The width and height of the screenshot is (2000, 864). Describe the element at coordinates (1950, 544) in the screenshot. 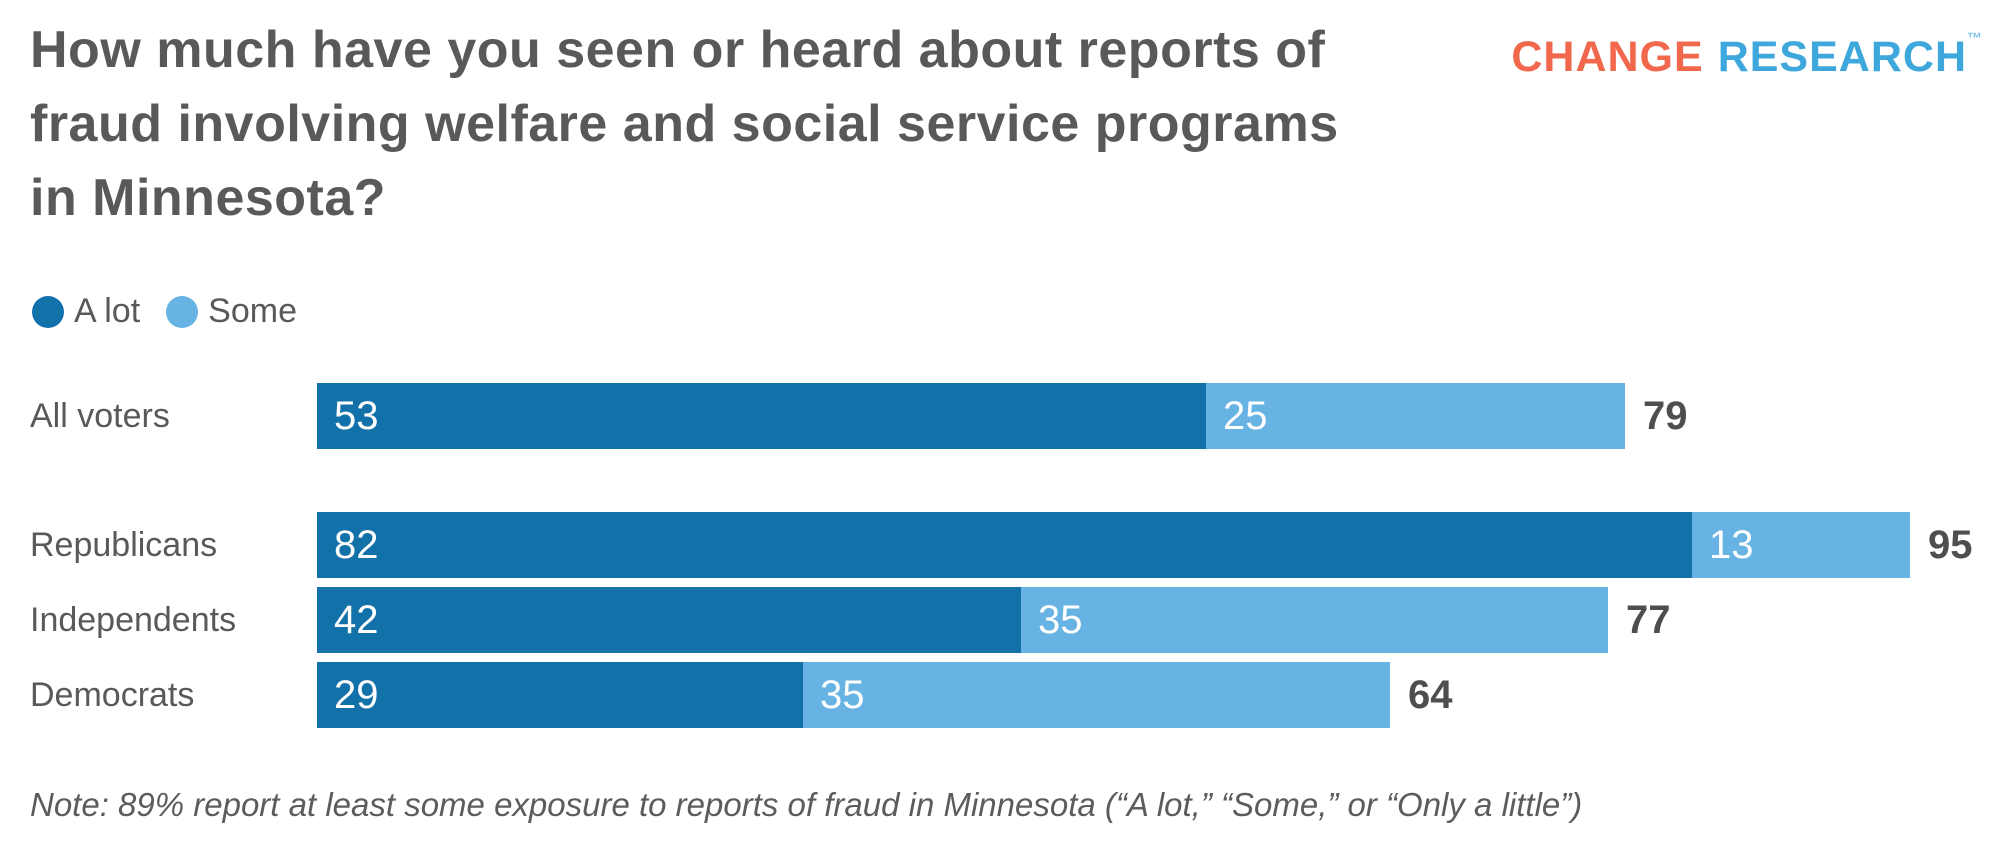

I see `total-label: 95` at that location.